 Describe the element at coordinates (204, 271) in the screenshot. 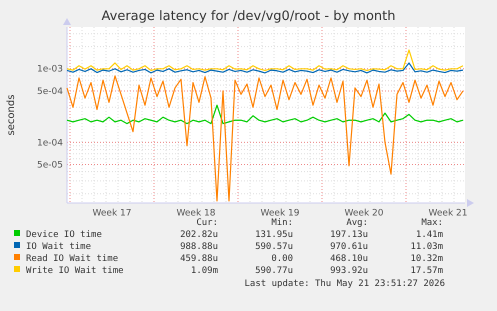

I see `text: 1.09m` at that location.